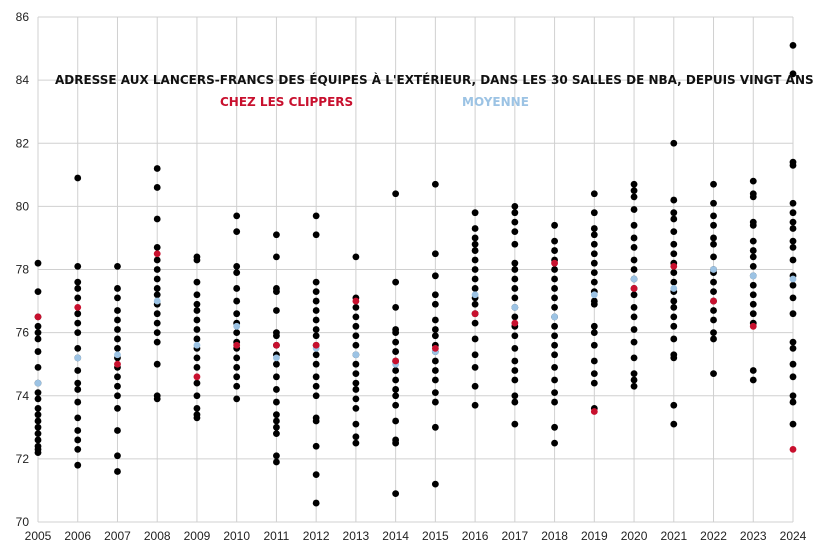  Describe the element at coordinates (23, 459) in the screenshot. I see `y-tick-label: 72` at that location.